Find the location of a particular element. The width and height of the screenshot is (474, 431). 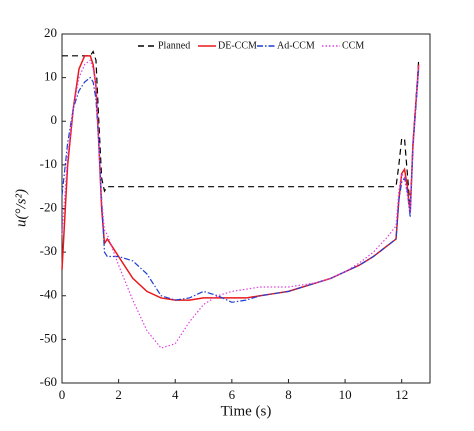

x-tick-label: 0 is located at coordinates (62, 394).